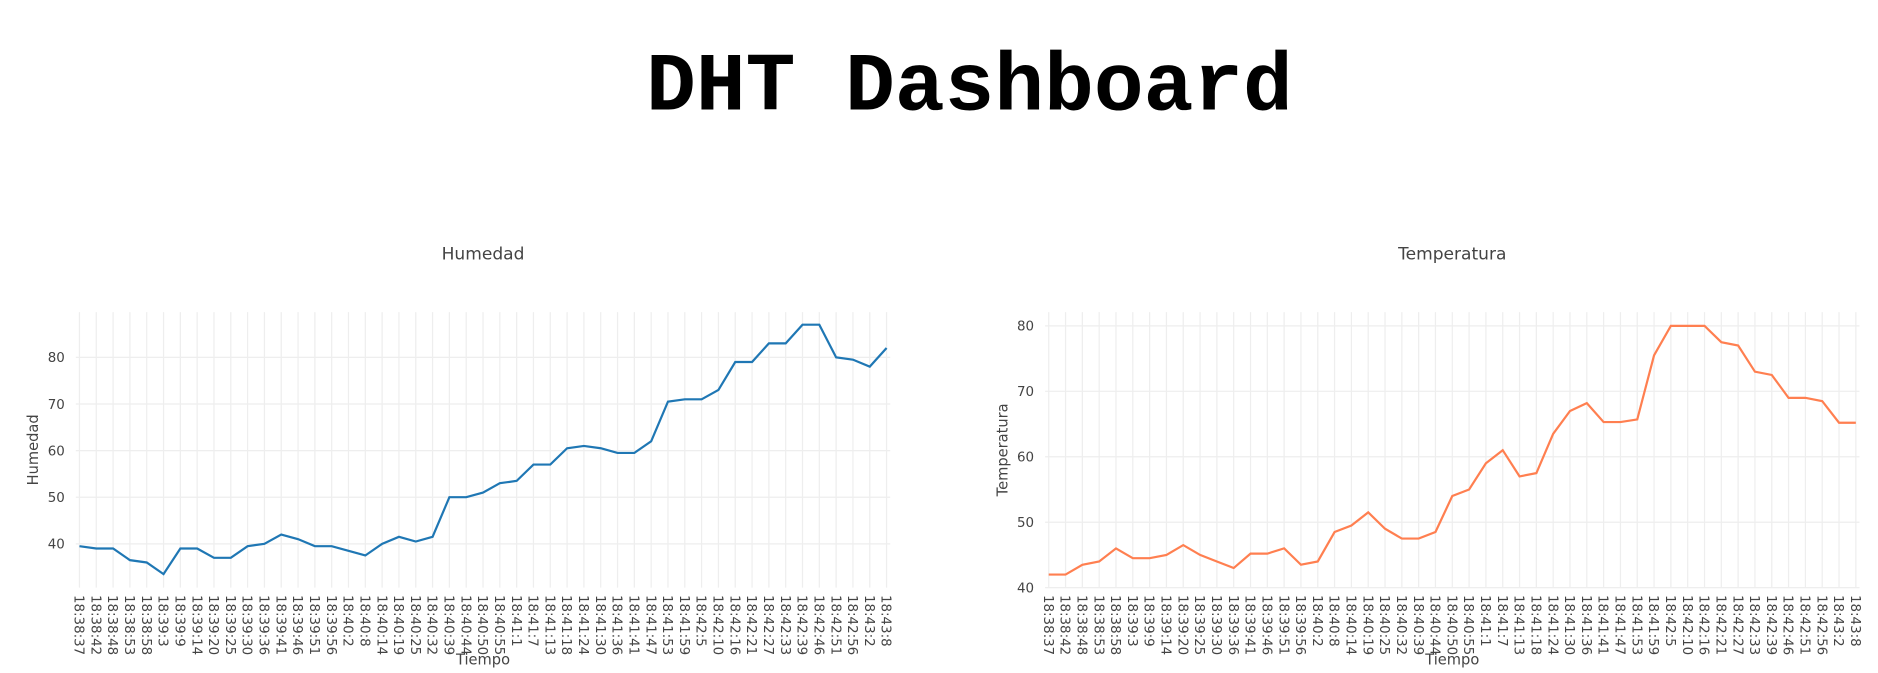  I want to click on x-tick-label: 18:39:41, so click(1249, 625).